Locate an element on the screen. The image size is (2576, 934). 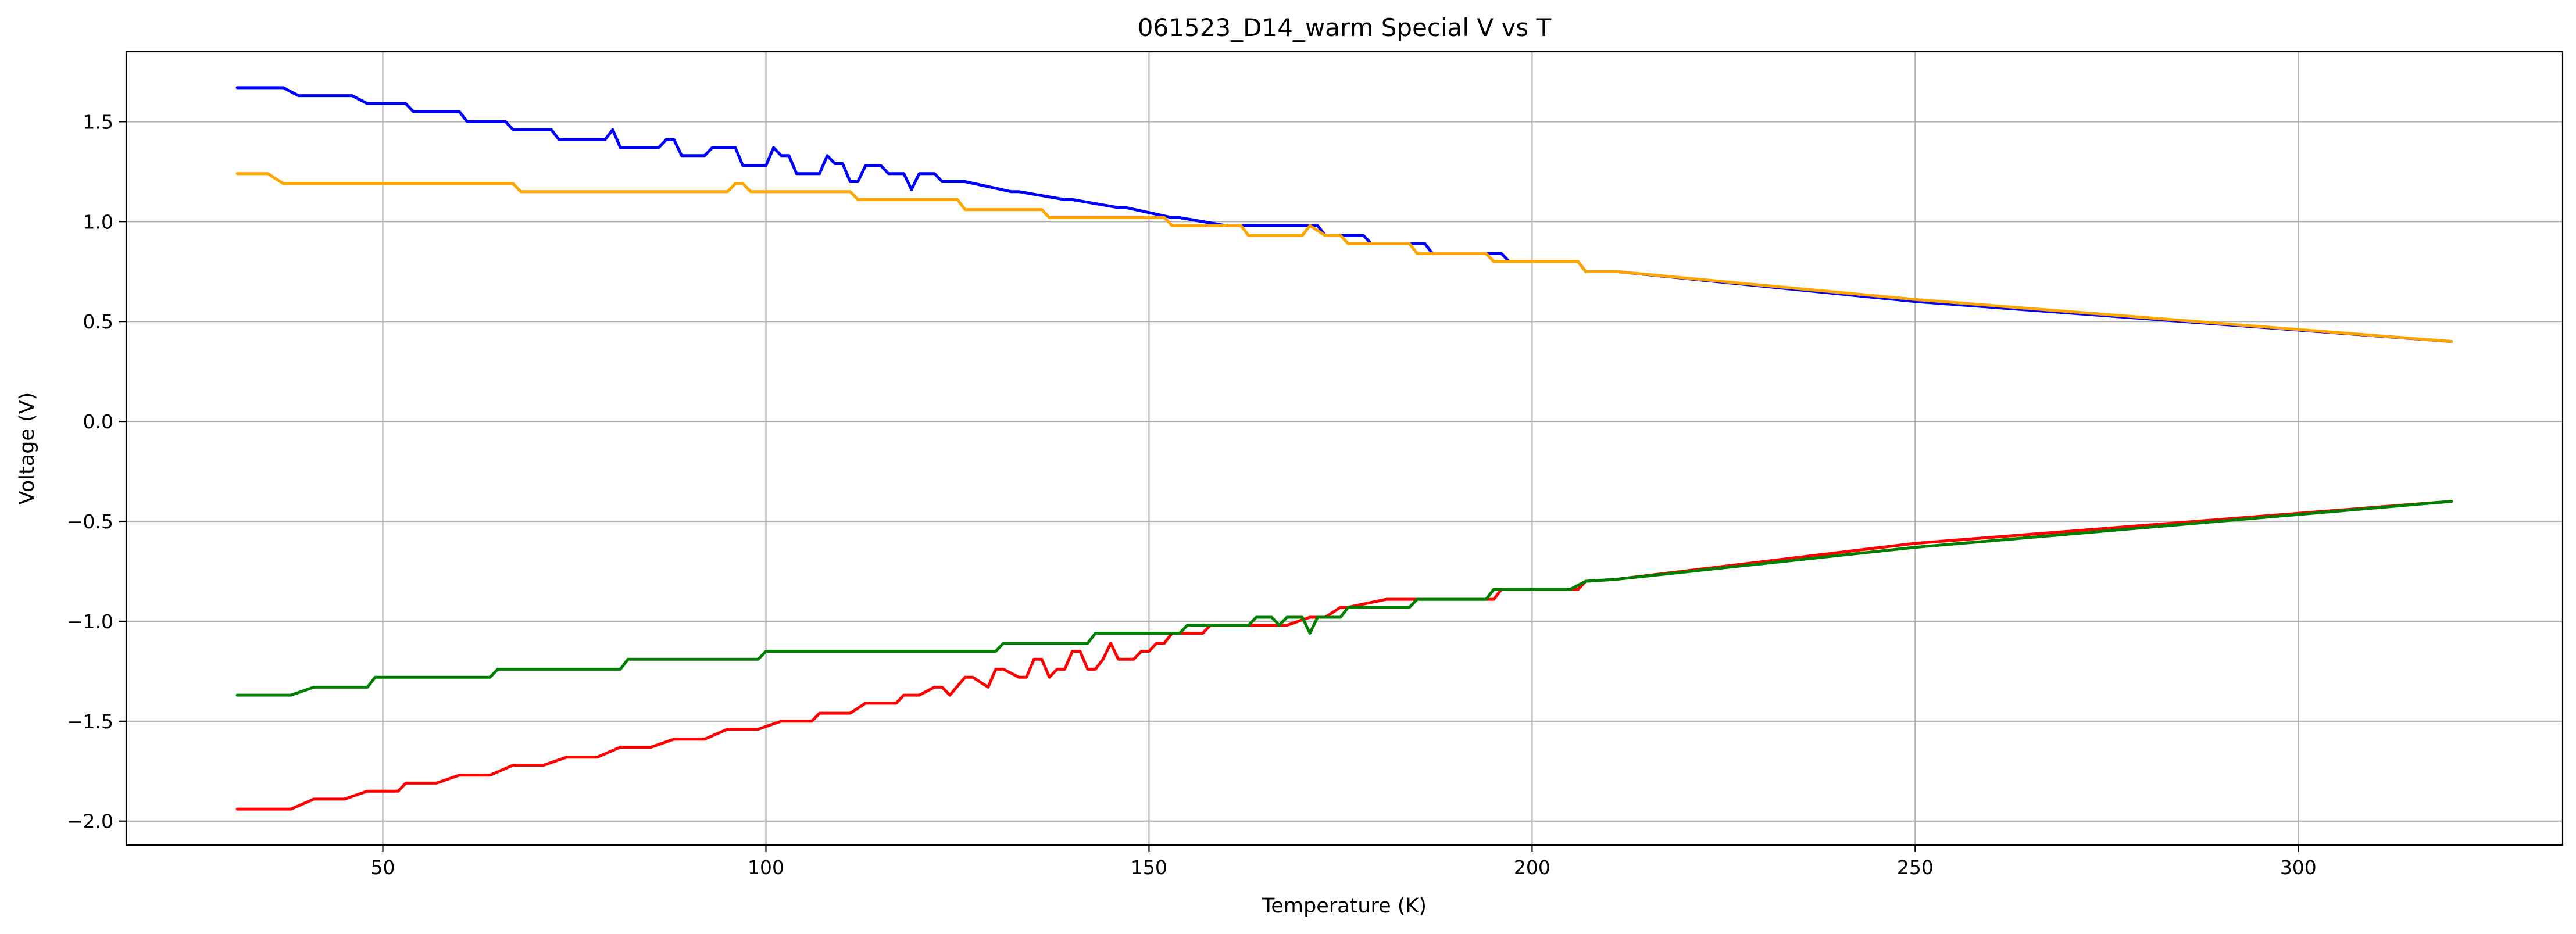
y-tick-label: 1.5 is located at coordinates (98, 121).